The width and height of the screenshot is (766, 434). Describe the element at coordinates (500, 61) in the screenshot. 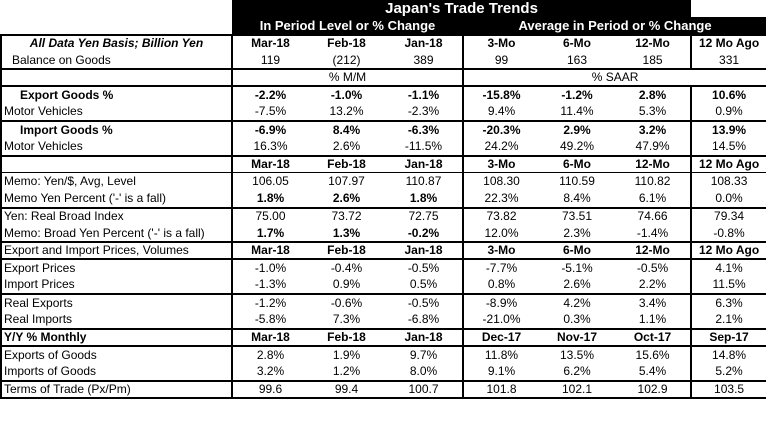

I see `cell: 99` at that location.